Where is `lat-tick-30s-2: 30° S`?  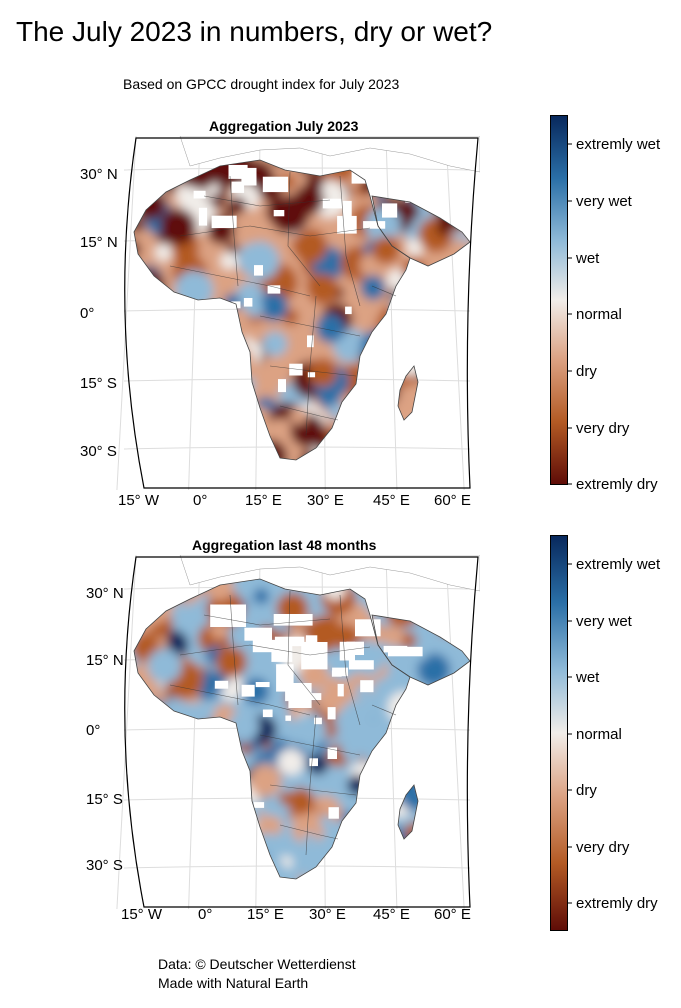
lat-tick-30s-2: 30° S is located at coordinates (104, 865).